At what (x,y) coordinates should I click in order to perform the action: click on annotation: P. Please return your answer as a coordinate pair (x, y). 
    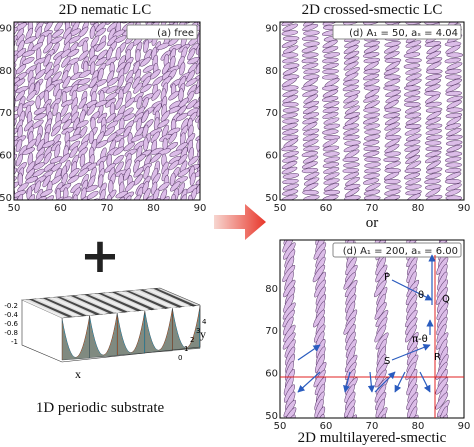
    Looking at the image, I should click on (387, 277).